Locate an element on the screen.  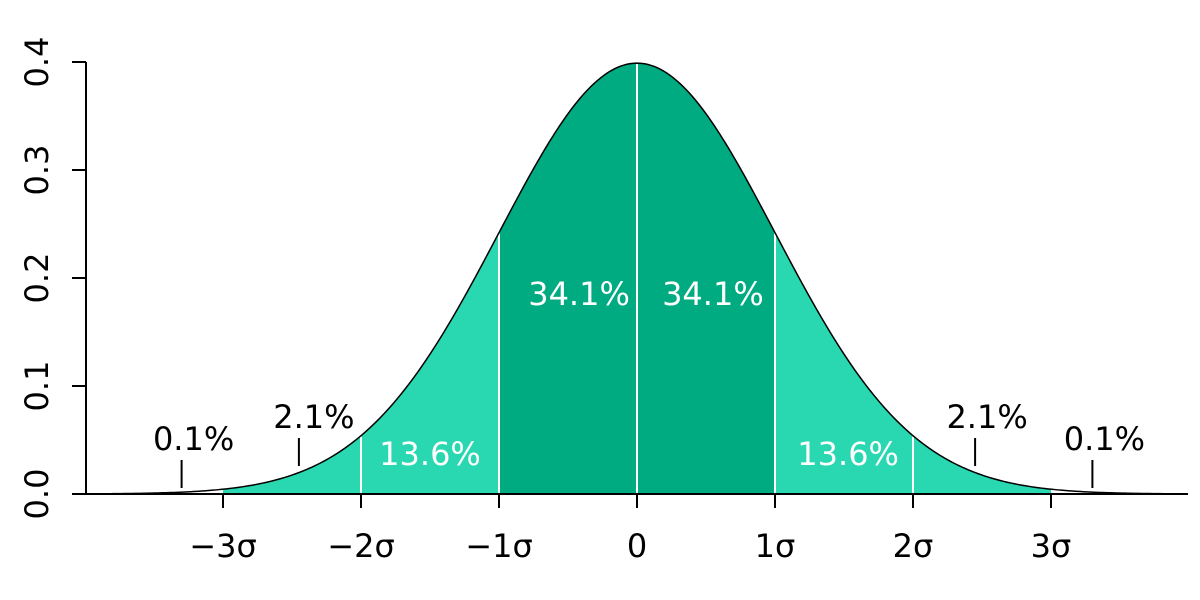
x-tick-label-5: 2σ is located at coordinates (913, 546).